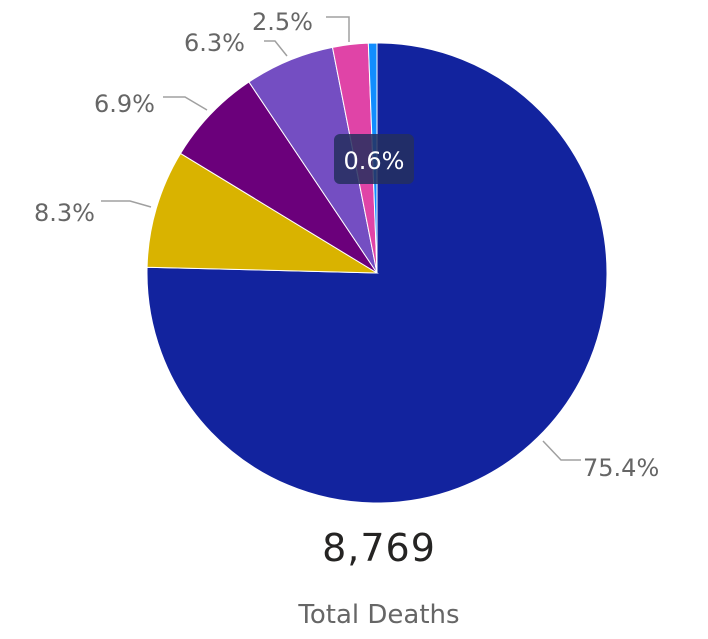 The image size is (708, 639). I want to click on total-deaths-value: 8,769, so click(379, 548).